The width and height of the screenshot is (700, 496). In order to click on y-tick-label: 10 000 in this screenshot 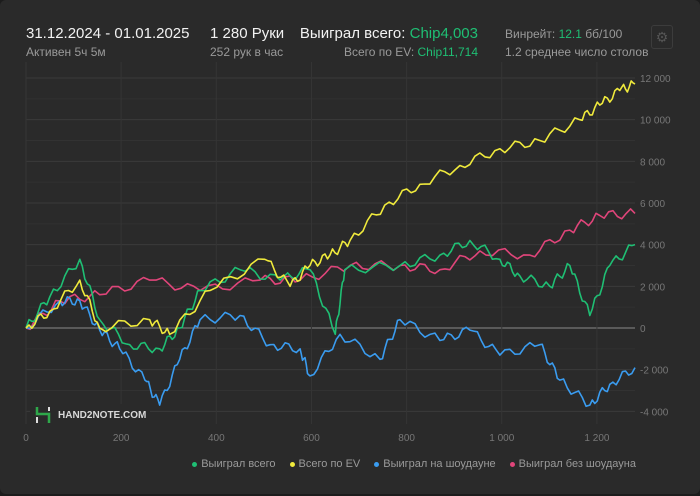, I will do `click(655, 121)`.